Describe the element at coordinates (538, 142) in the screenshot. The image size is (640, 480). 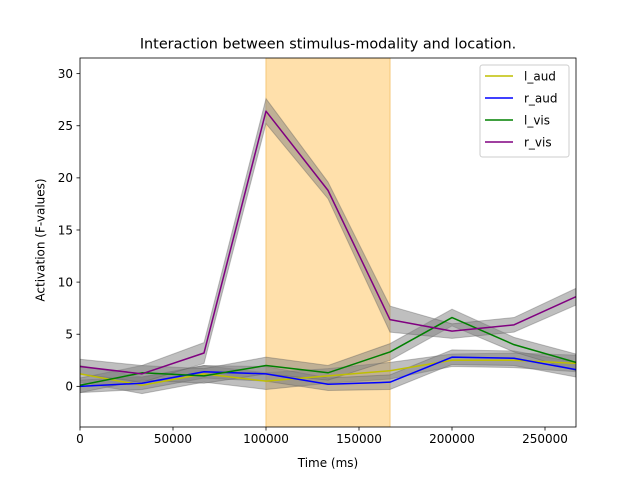
I see `legend-label-r-vis: r_vis` at that location.